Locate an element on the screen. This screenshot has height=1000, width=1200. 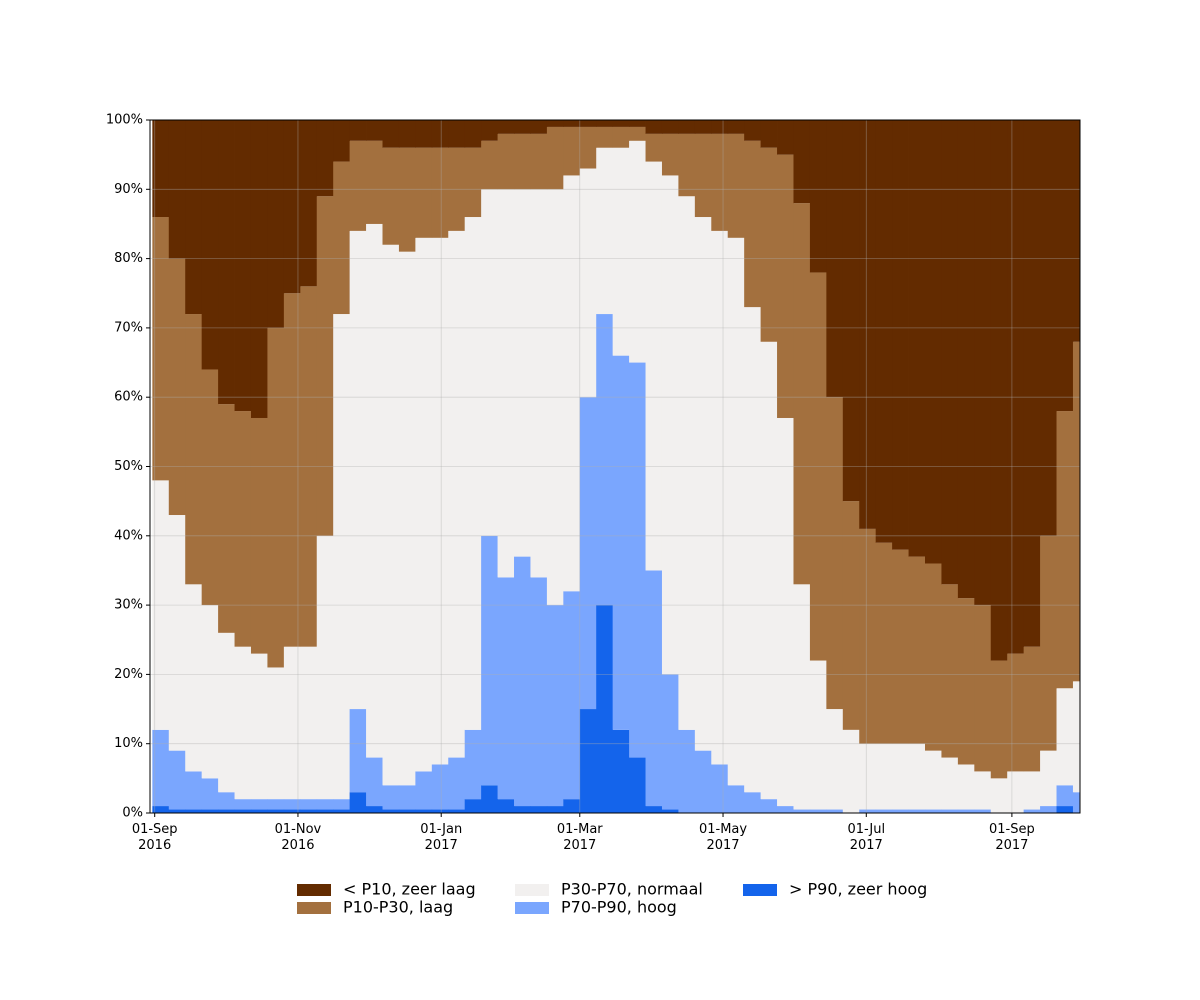
y-tick-label: 40% is located at coordinates (128, 535).